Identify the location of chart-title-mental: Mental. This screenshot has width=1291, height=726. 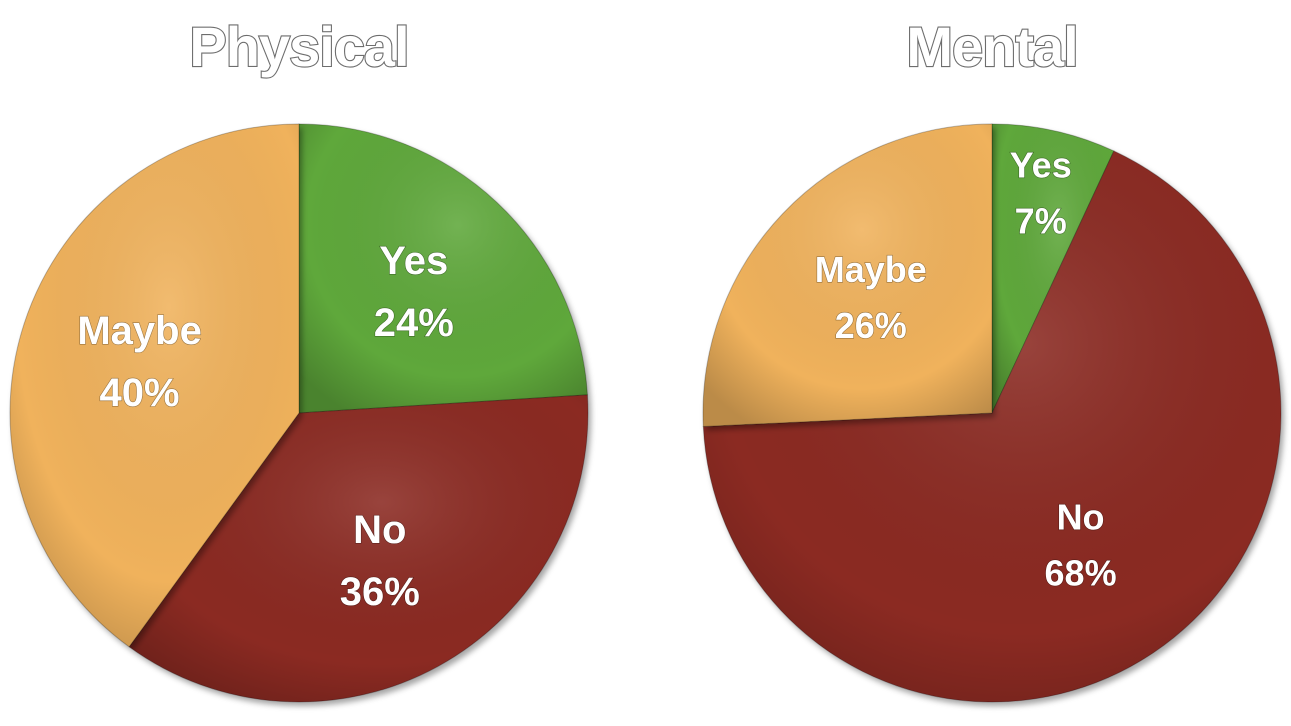
(991, 46).